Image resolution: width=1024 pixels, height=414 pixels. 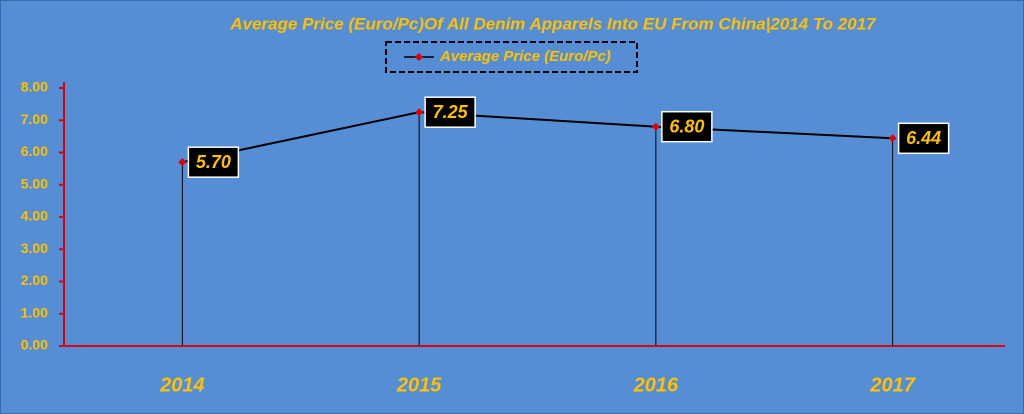 What do you see at coordinates (182, 385) in the screenshot?
I see `x-tick-label: 2014` at bounding box center [182, 385].